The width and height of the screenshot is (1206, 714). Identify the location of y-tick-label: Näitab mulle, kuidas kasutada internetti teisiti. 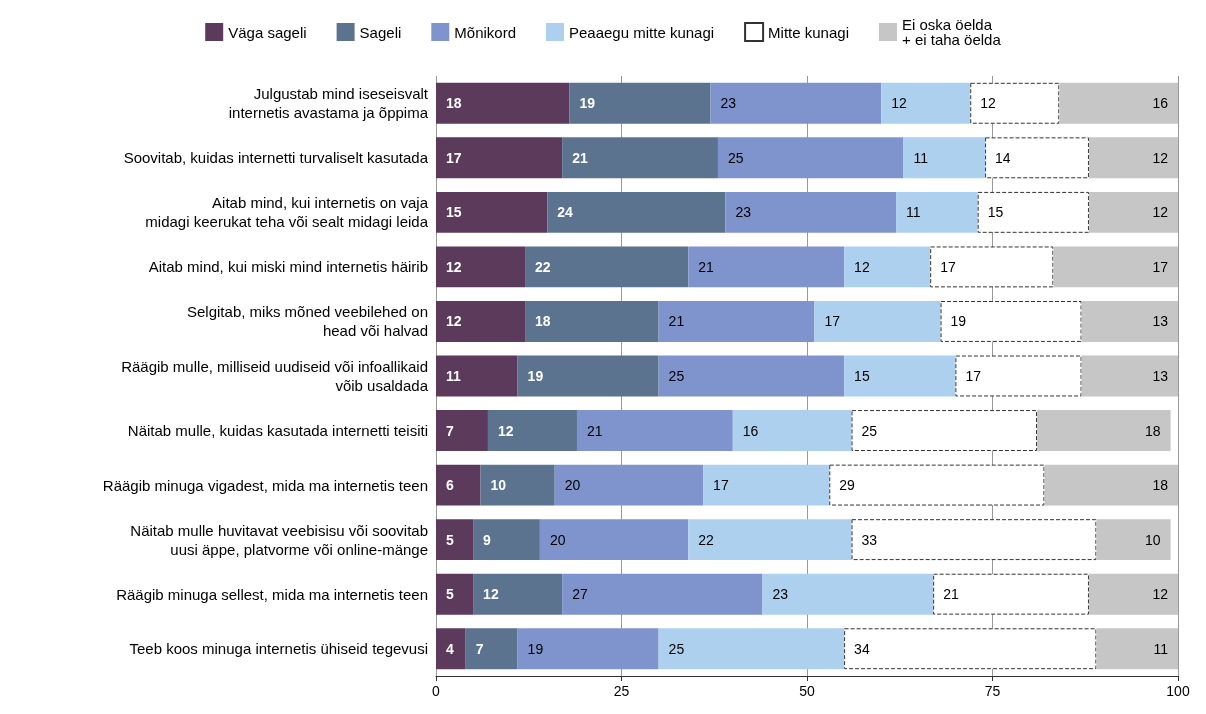
(277, 431).